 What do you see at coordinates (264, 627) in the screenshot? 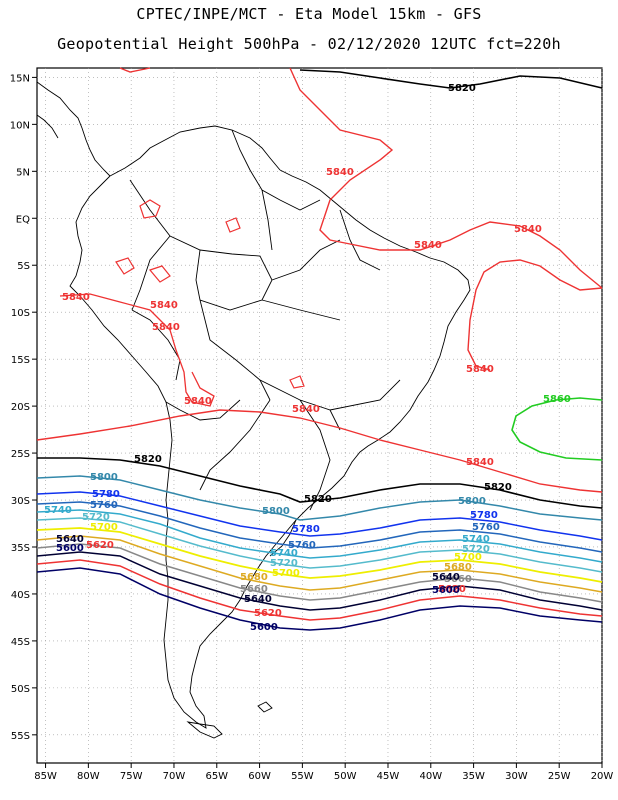
I see `label-5600-b: 5600` at bounding box center [264, 627].